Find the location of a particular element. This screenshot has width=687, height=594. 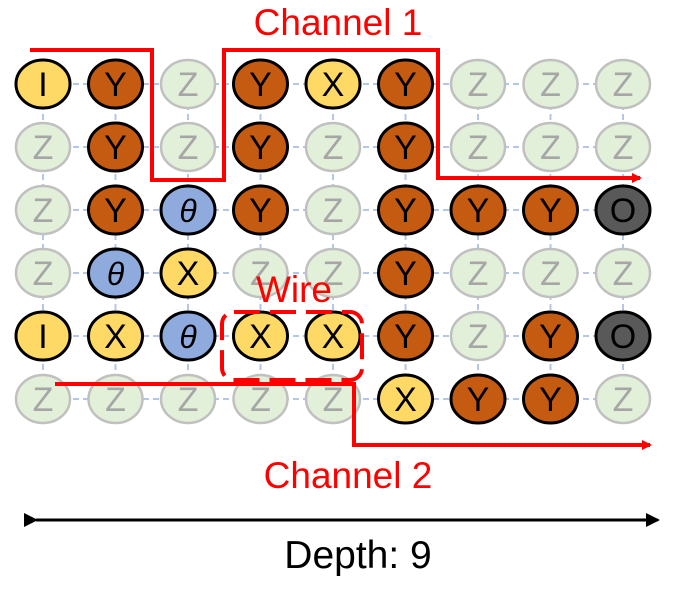

node-label: O is located at coordinates (623, 337).